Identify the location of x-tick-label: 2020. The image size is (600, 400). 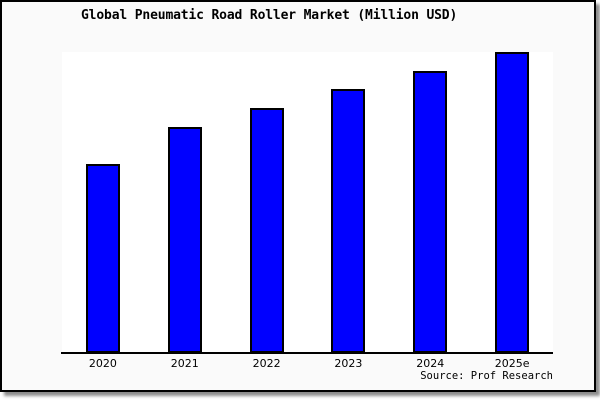
(102, 363).